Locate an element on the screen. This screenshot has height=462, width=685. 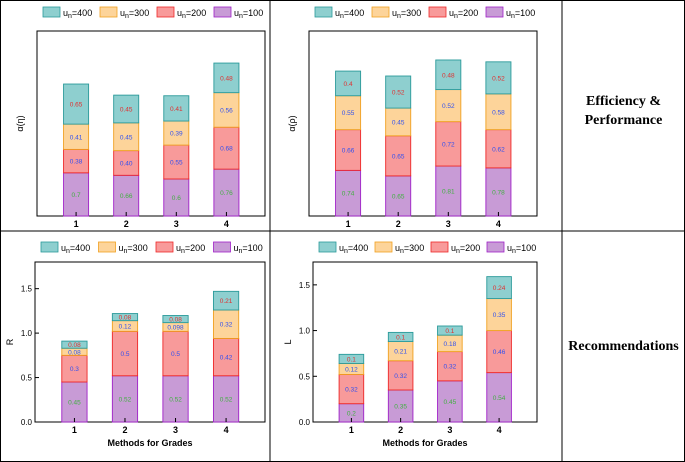
bar-value-label: 0.56 is located at coordinates (226, 110).